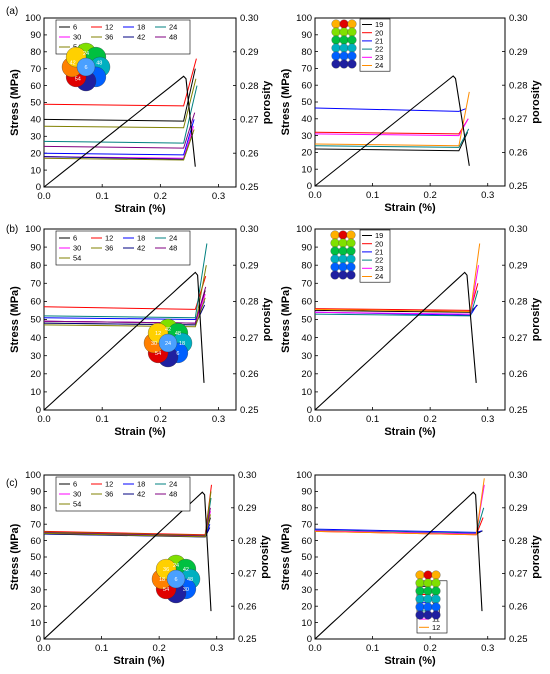 The height and width of the screenshot is (674, 550). Describe the element at coordinates (123, 248) in the screenshot. I see `legend: 6 12 18 24 30 36 42 48 54` at that location.